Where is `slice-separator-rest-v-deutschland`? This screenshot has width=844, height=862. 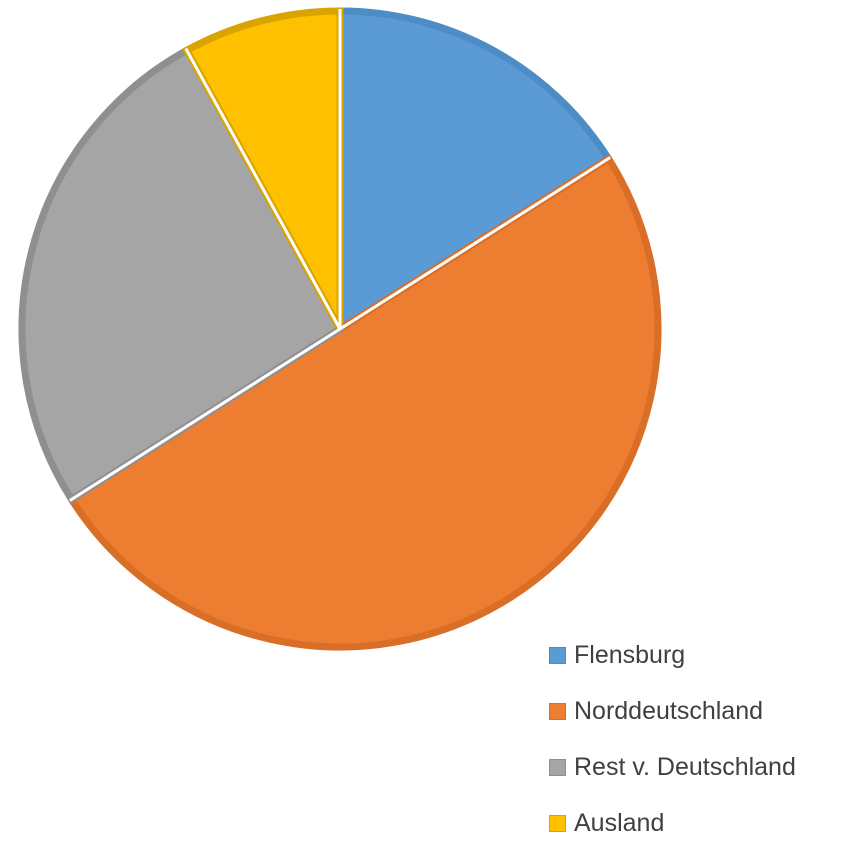
slice-separator-rest-v-deutschland is located at coordinates (205, 414).